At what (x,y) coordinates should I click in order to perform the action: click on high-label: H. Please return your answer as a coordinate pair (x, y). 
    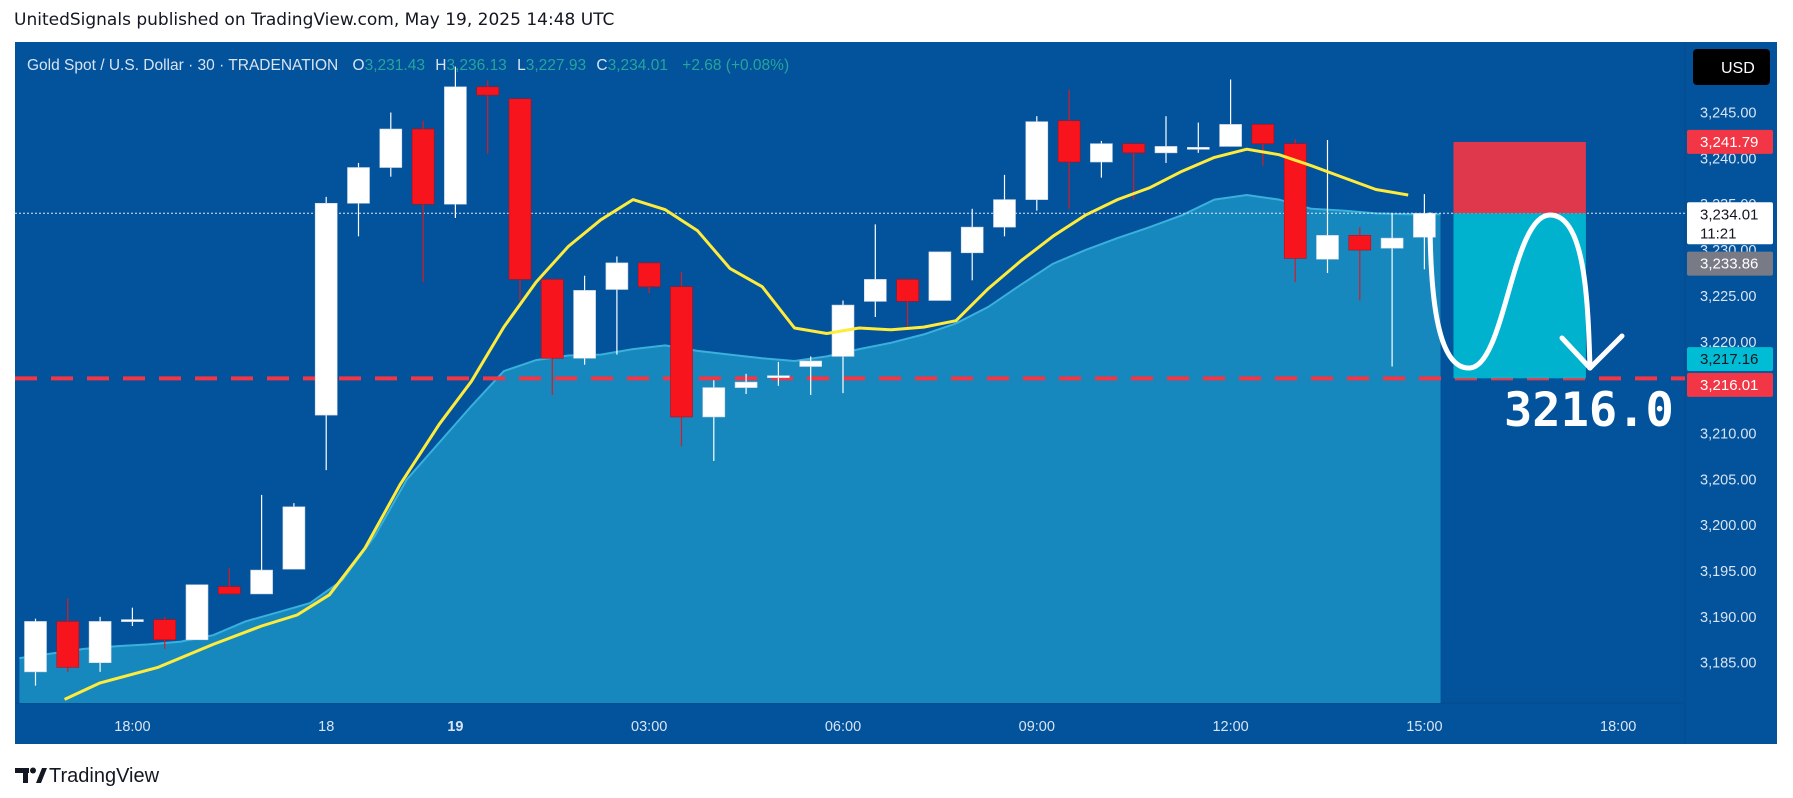
    Looking at the image, I should click on (440, 65).